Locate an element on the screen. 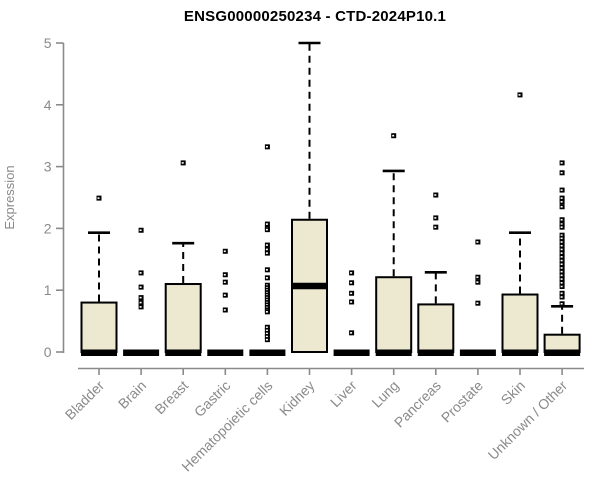 The image size is (600, 500). y-tick-label: 0 is located at coordinates (48, 352).